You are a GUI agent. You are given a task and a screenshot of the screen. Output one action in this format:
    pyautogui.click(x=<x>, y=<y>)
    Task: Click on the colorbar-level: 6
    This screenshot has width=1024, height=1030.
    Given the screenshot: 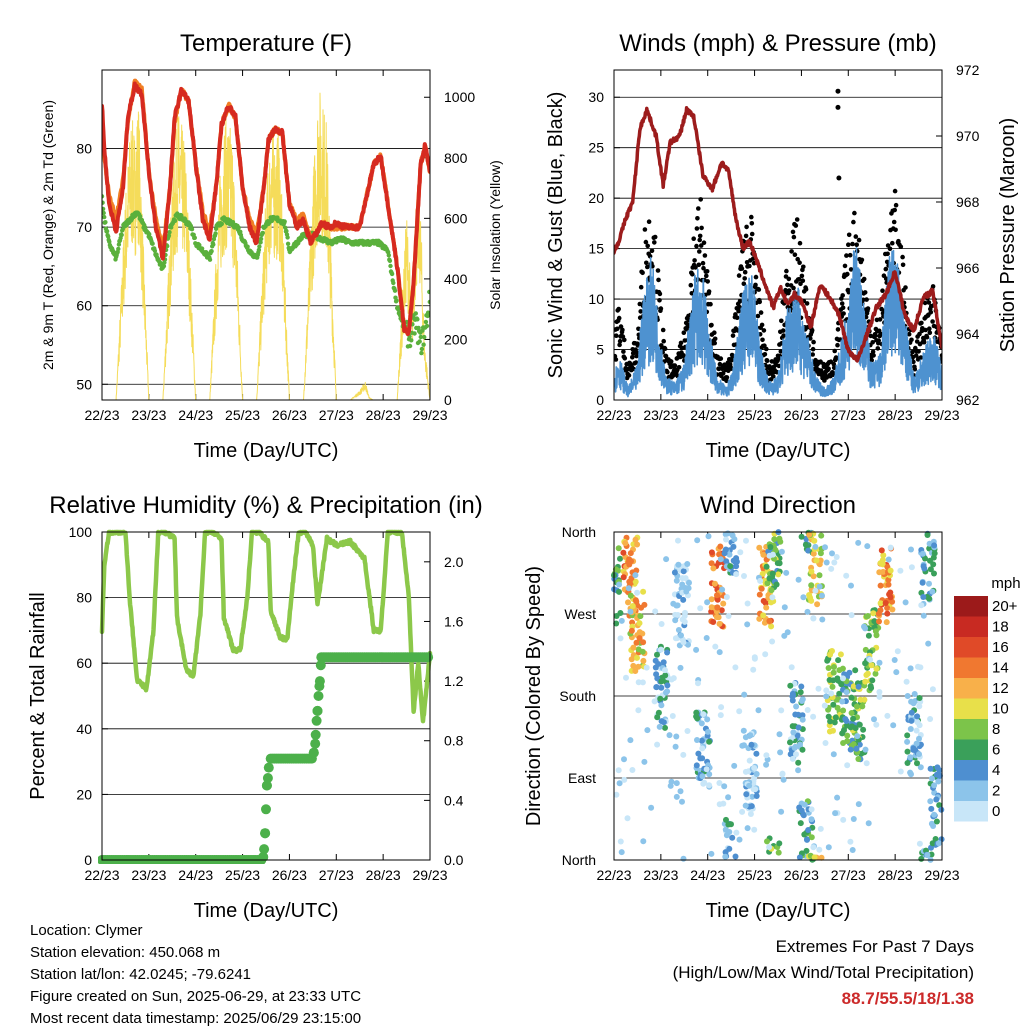 What is the action you would take?
    pyautogui.click(x=996, y=750)
    